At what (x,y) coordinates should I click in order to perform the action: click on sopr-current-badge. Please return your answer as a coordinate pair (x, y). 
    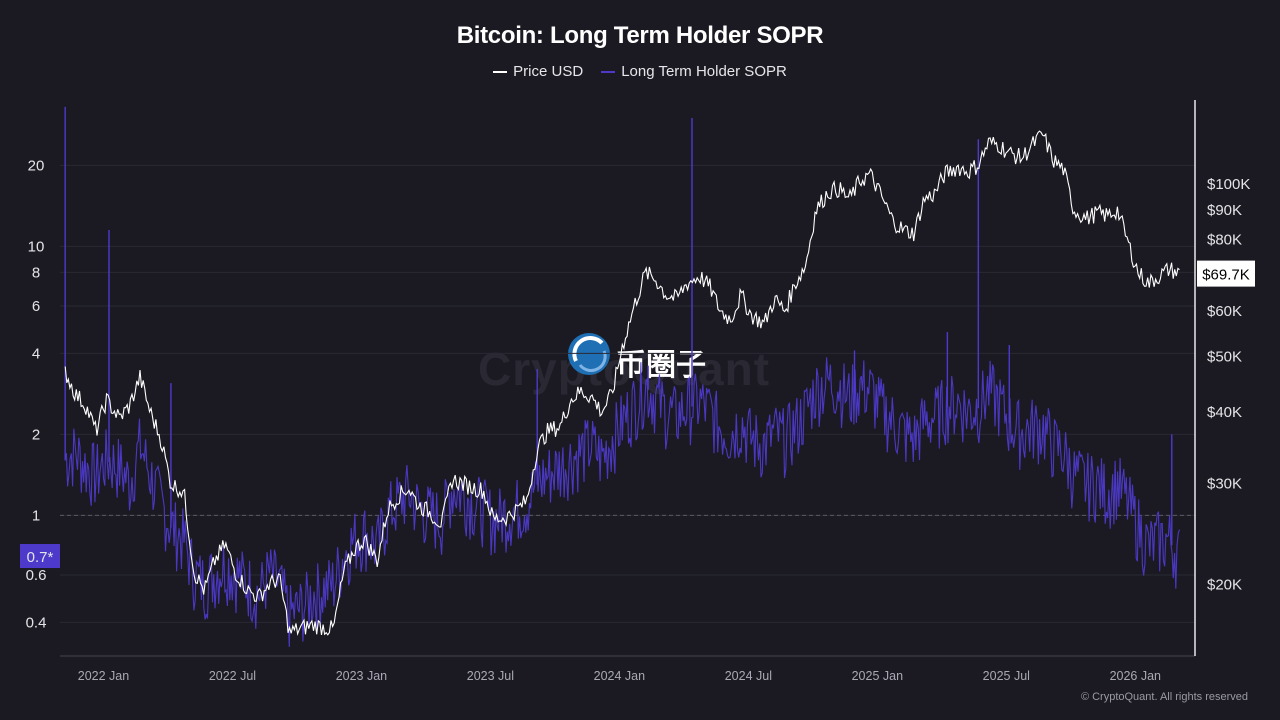
    Looking at the image, I should click on (40, 556).